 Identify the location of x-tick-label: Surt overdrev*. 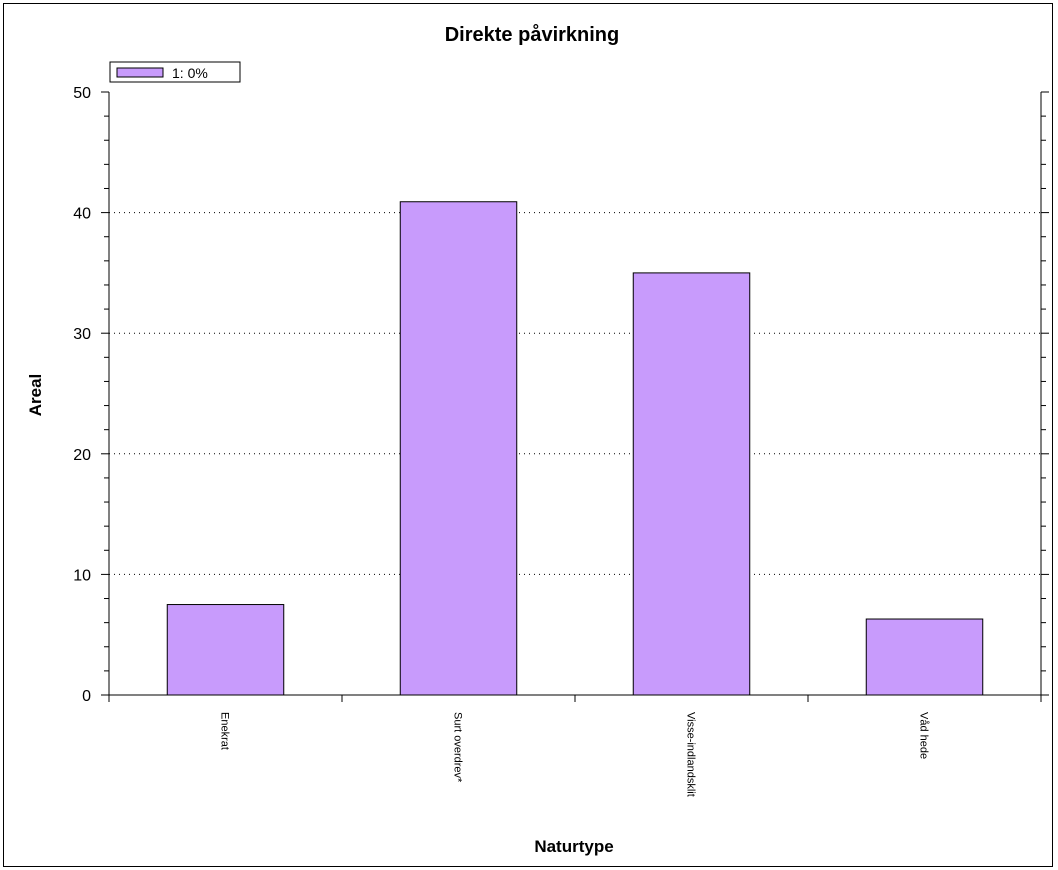
(458, 747).